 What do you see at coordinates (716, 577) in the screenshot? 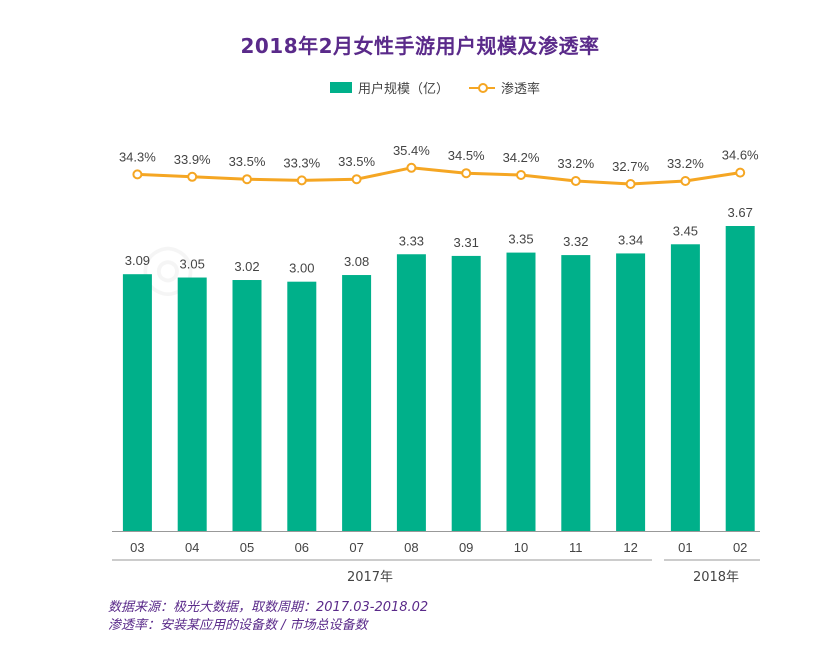
I see `year-label-2018: 2018年` at bounding box center [716, 577].